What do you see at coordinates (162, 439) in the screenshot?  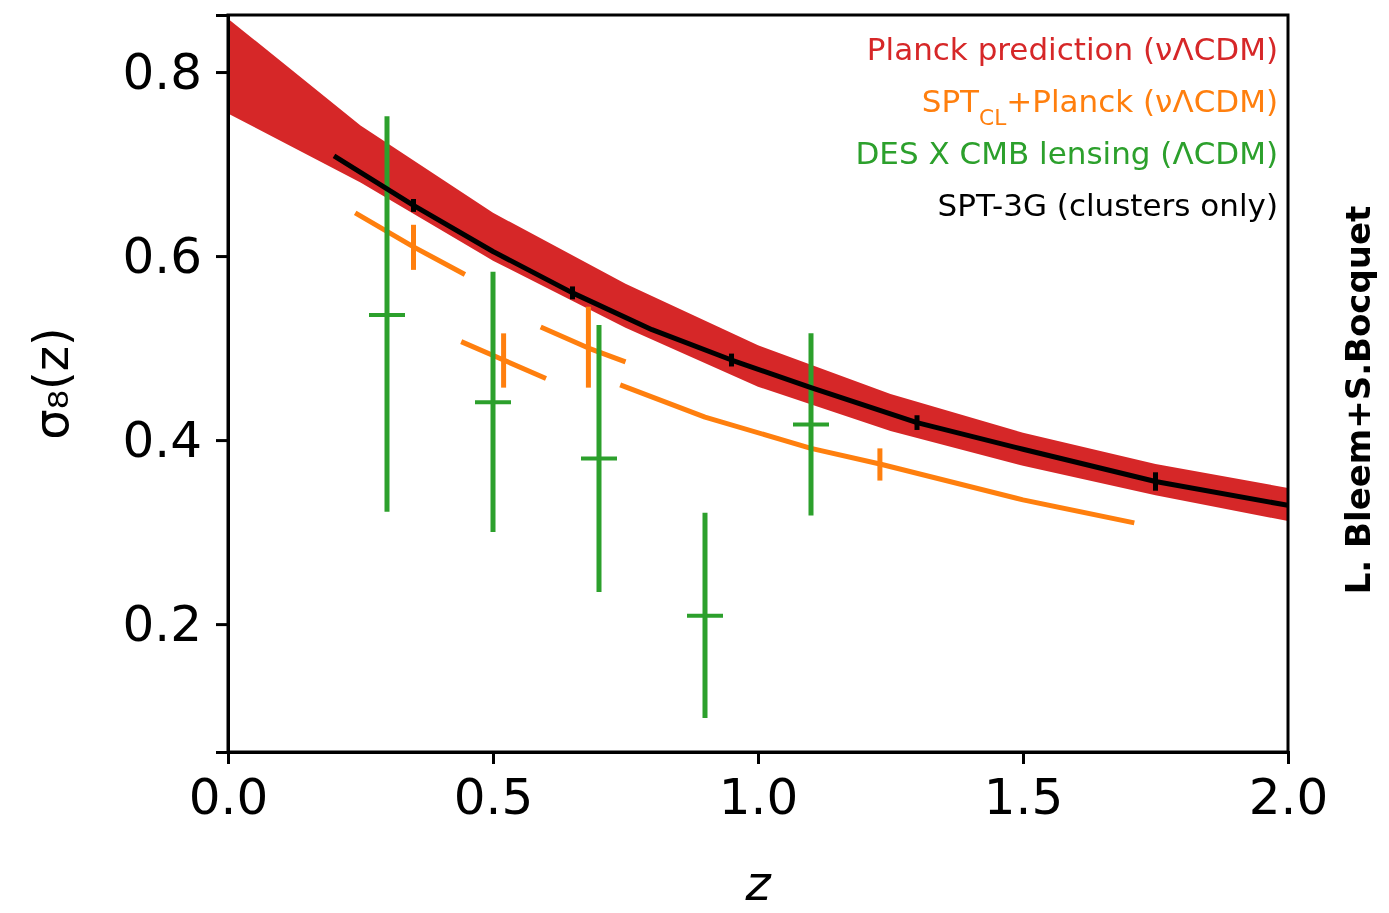 I see `y-tick-label: 0.4` at bounding box center [162, 439].